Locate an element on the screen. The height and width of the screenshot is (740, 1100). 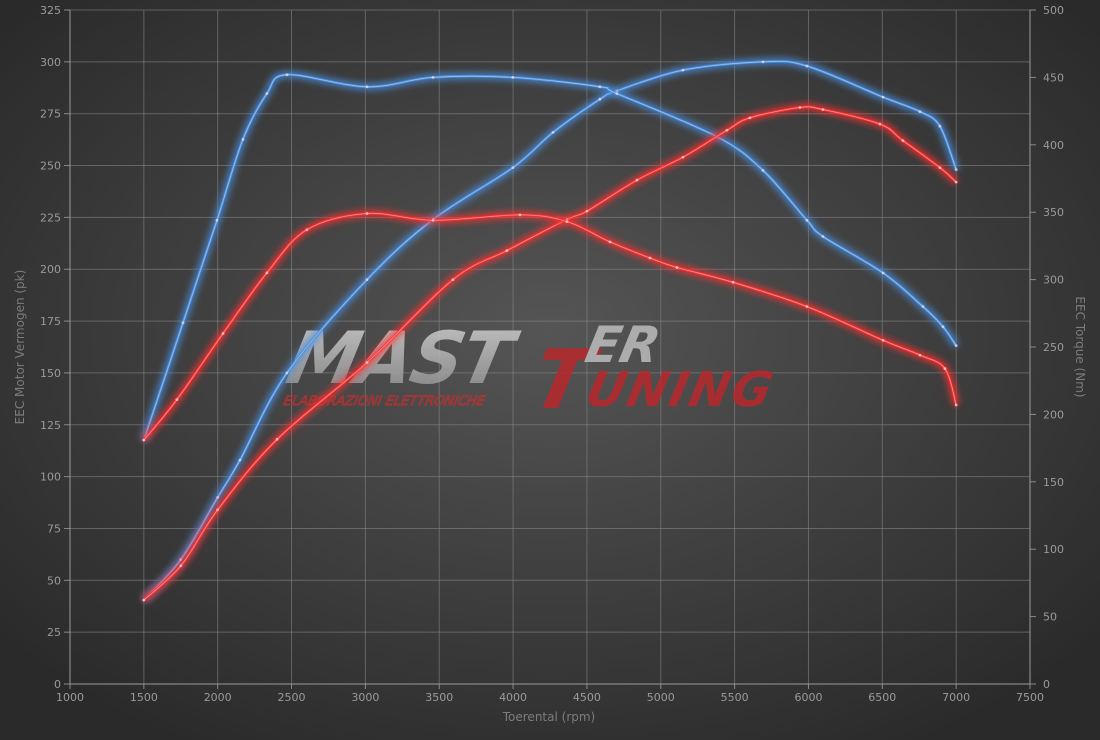
y-tick-label: 25 is located at coordinates (54, 632).